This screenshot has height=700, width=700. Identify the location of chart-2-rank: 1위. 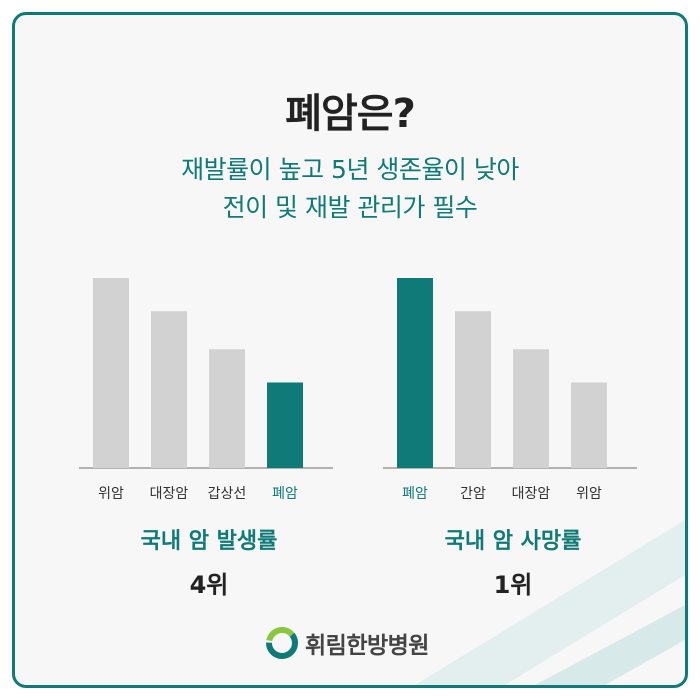
(513, 585).